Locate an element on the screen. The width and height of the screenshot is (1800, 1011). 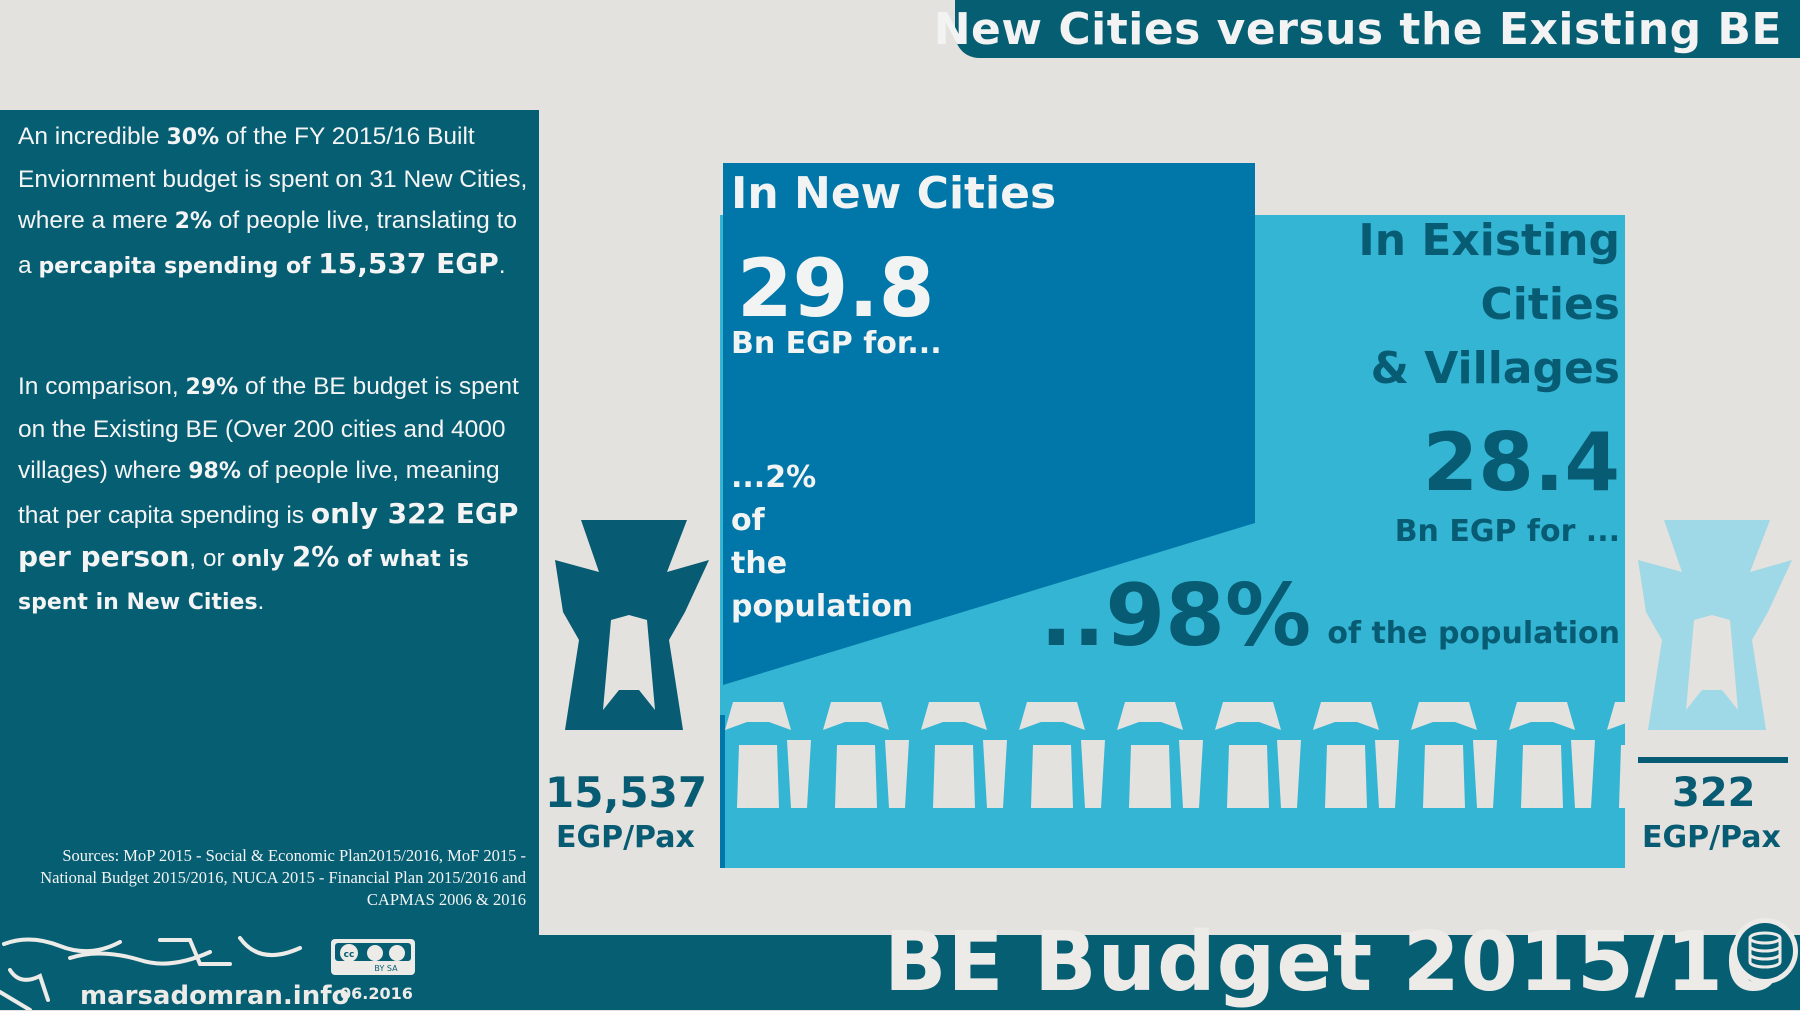
new-cities-per-capita-unit: EGP/Pax is located at coordinates (625, 837).